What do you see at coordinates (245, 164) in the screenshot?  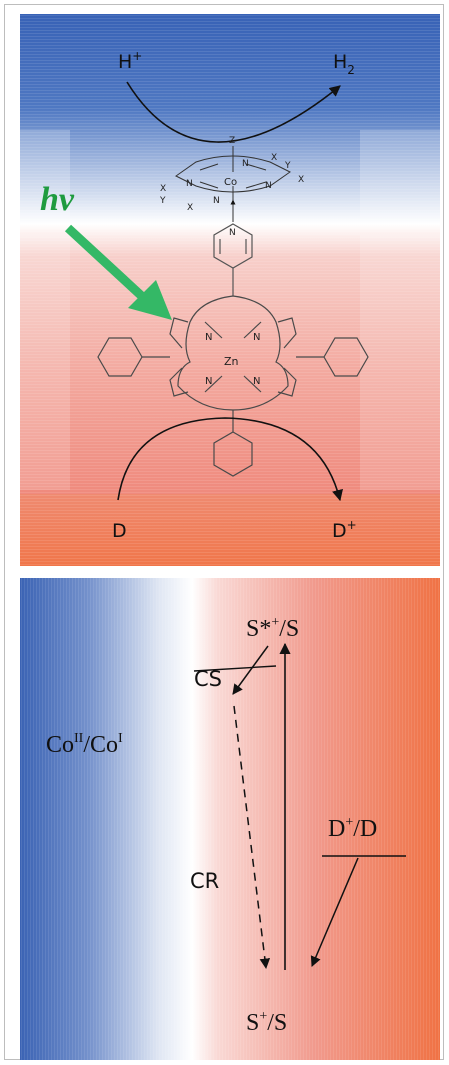 I see `atom-n-label-1: N` at bounding box center [245, 164].